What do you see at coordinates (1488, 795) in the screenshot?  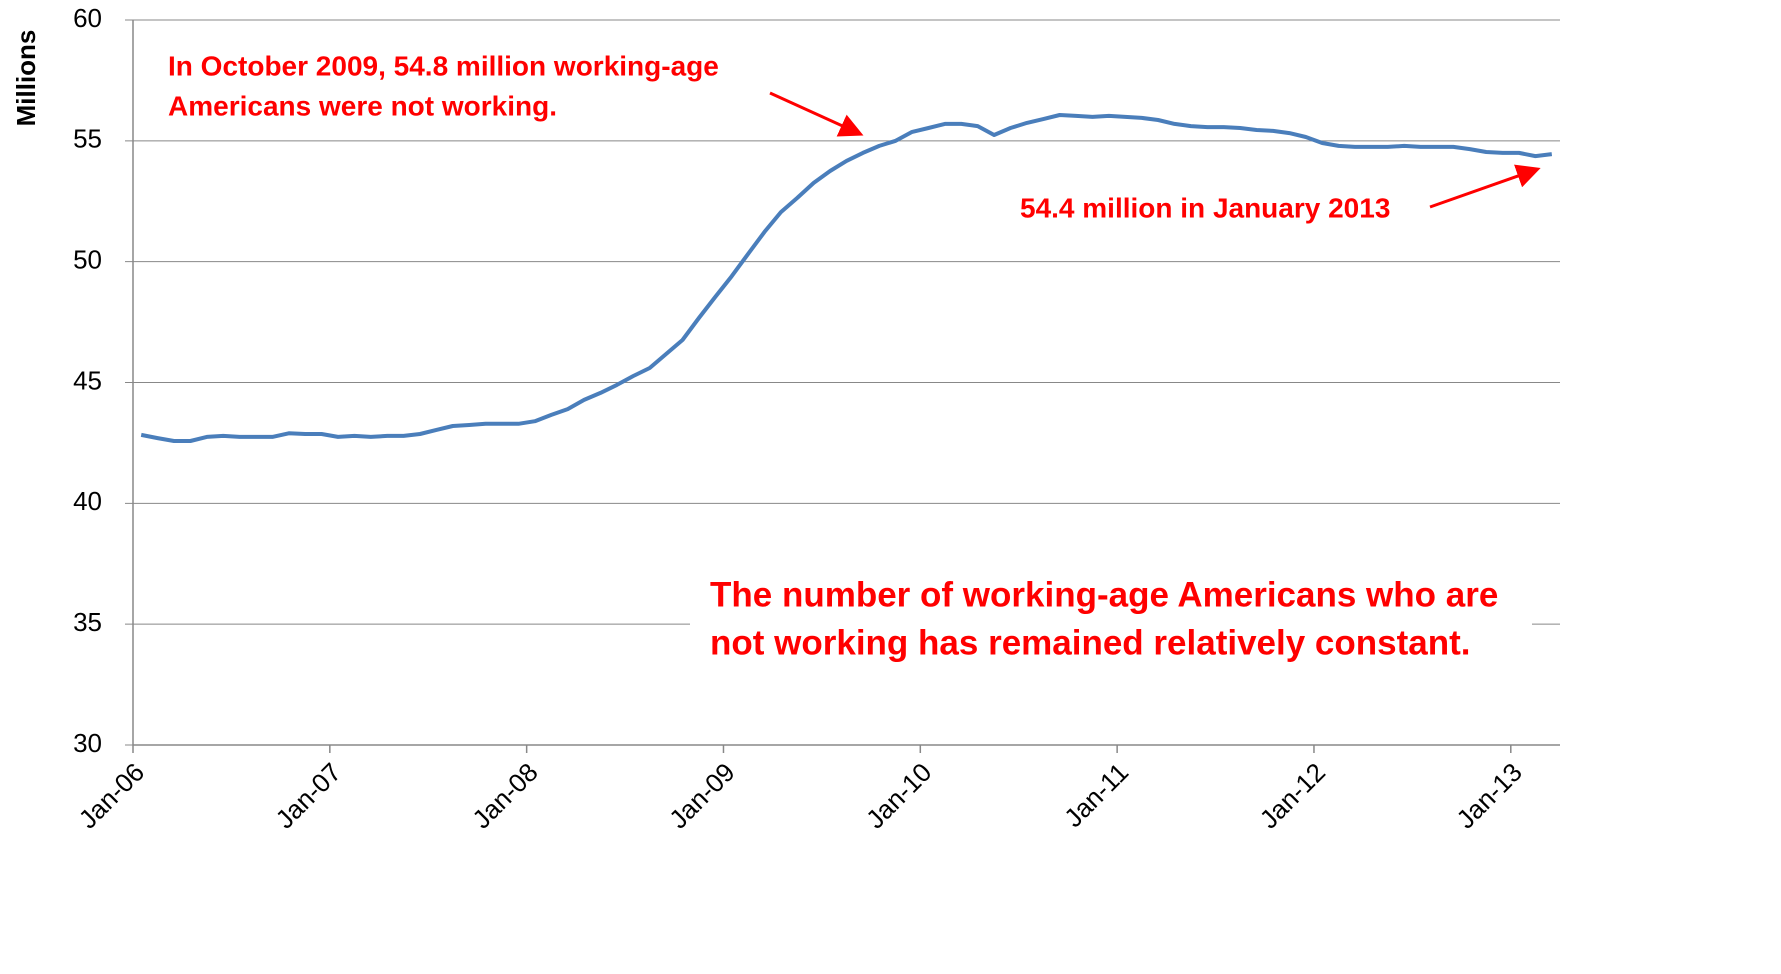 I see `x-tick-label: Jan-13` at bounding box center [1488, 795].